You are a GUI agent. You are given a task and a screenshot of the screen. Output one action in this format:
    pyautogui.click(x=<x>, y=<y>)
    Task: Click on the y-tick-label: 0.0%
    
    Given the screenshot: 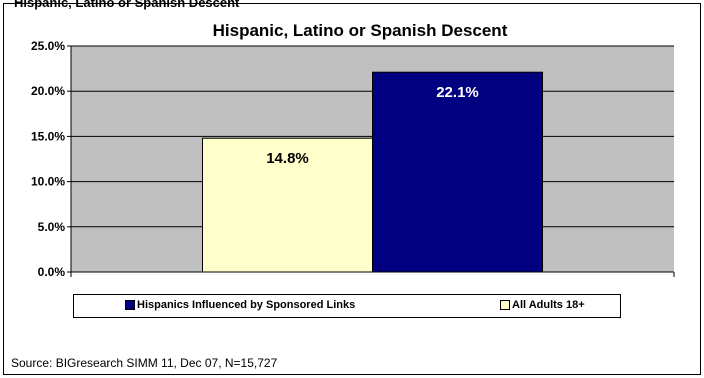 What is the action you would take?
    pyautogui.click(x=52, y=272)
    